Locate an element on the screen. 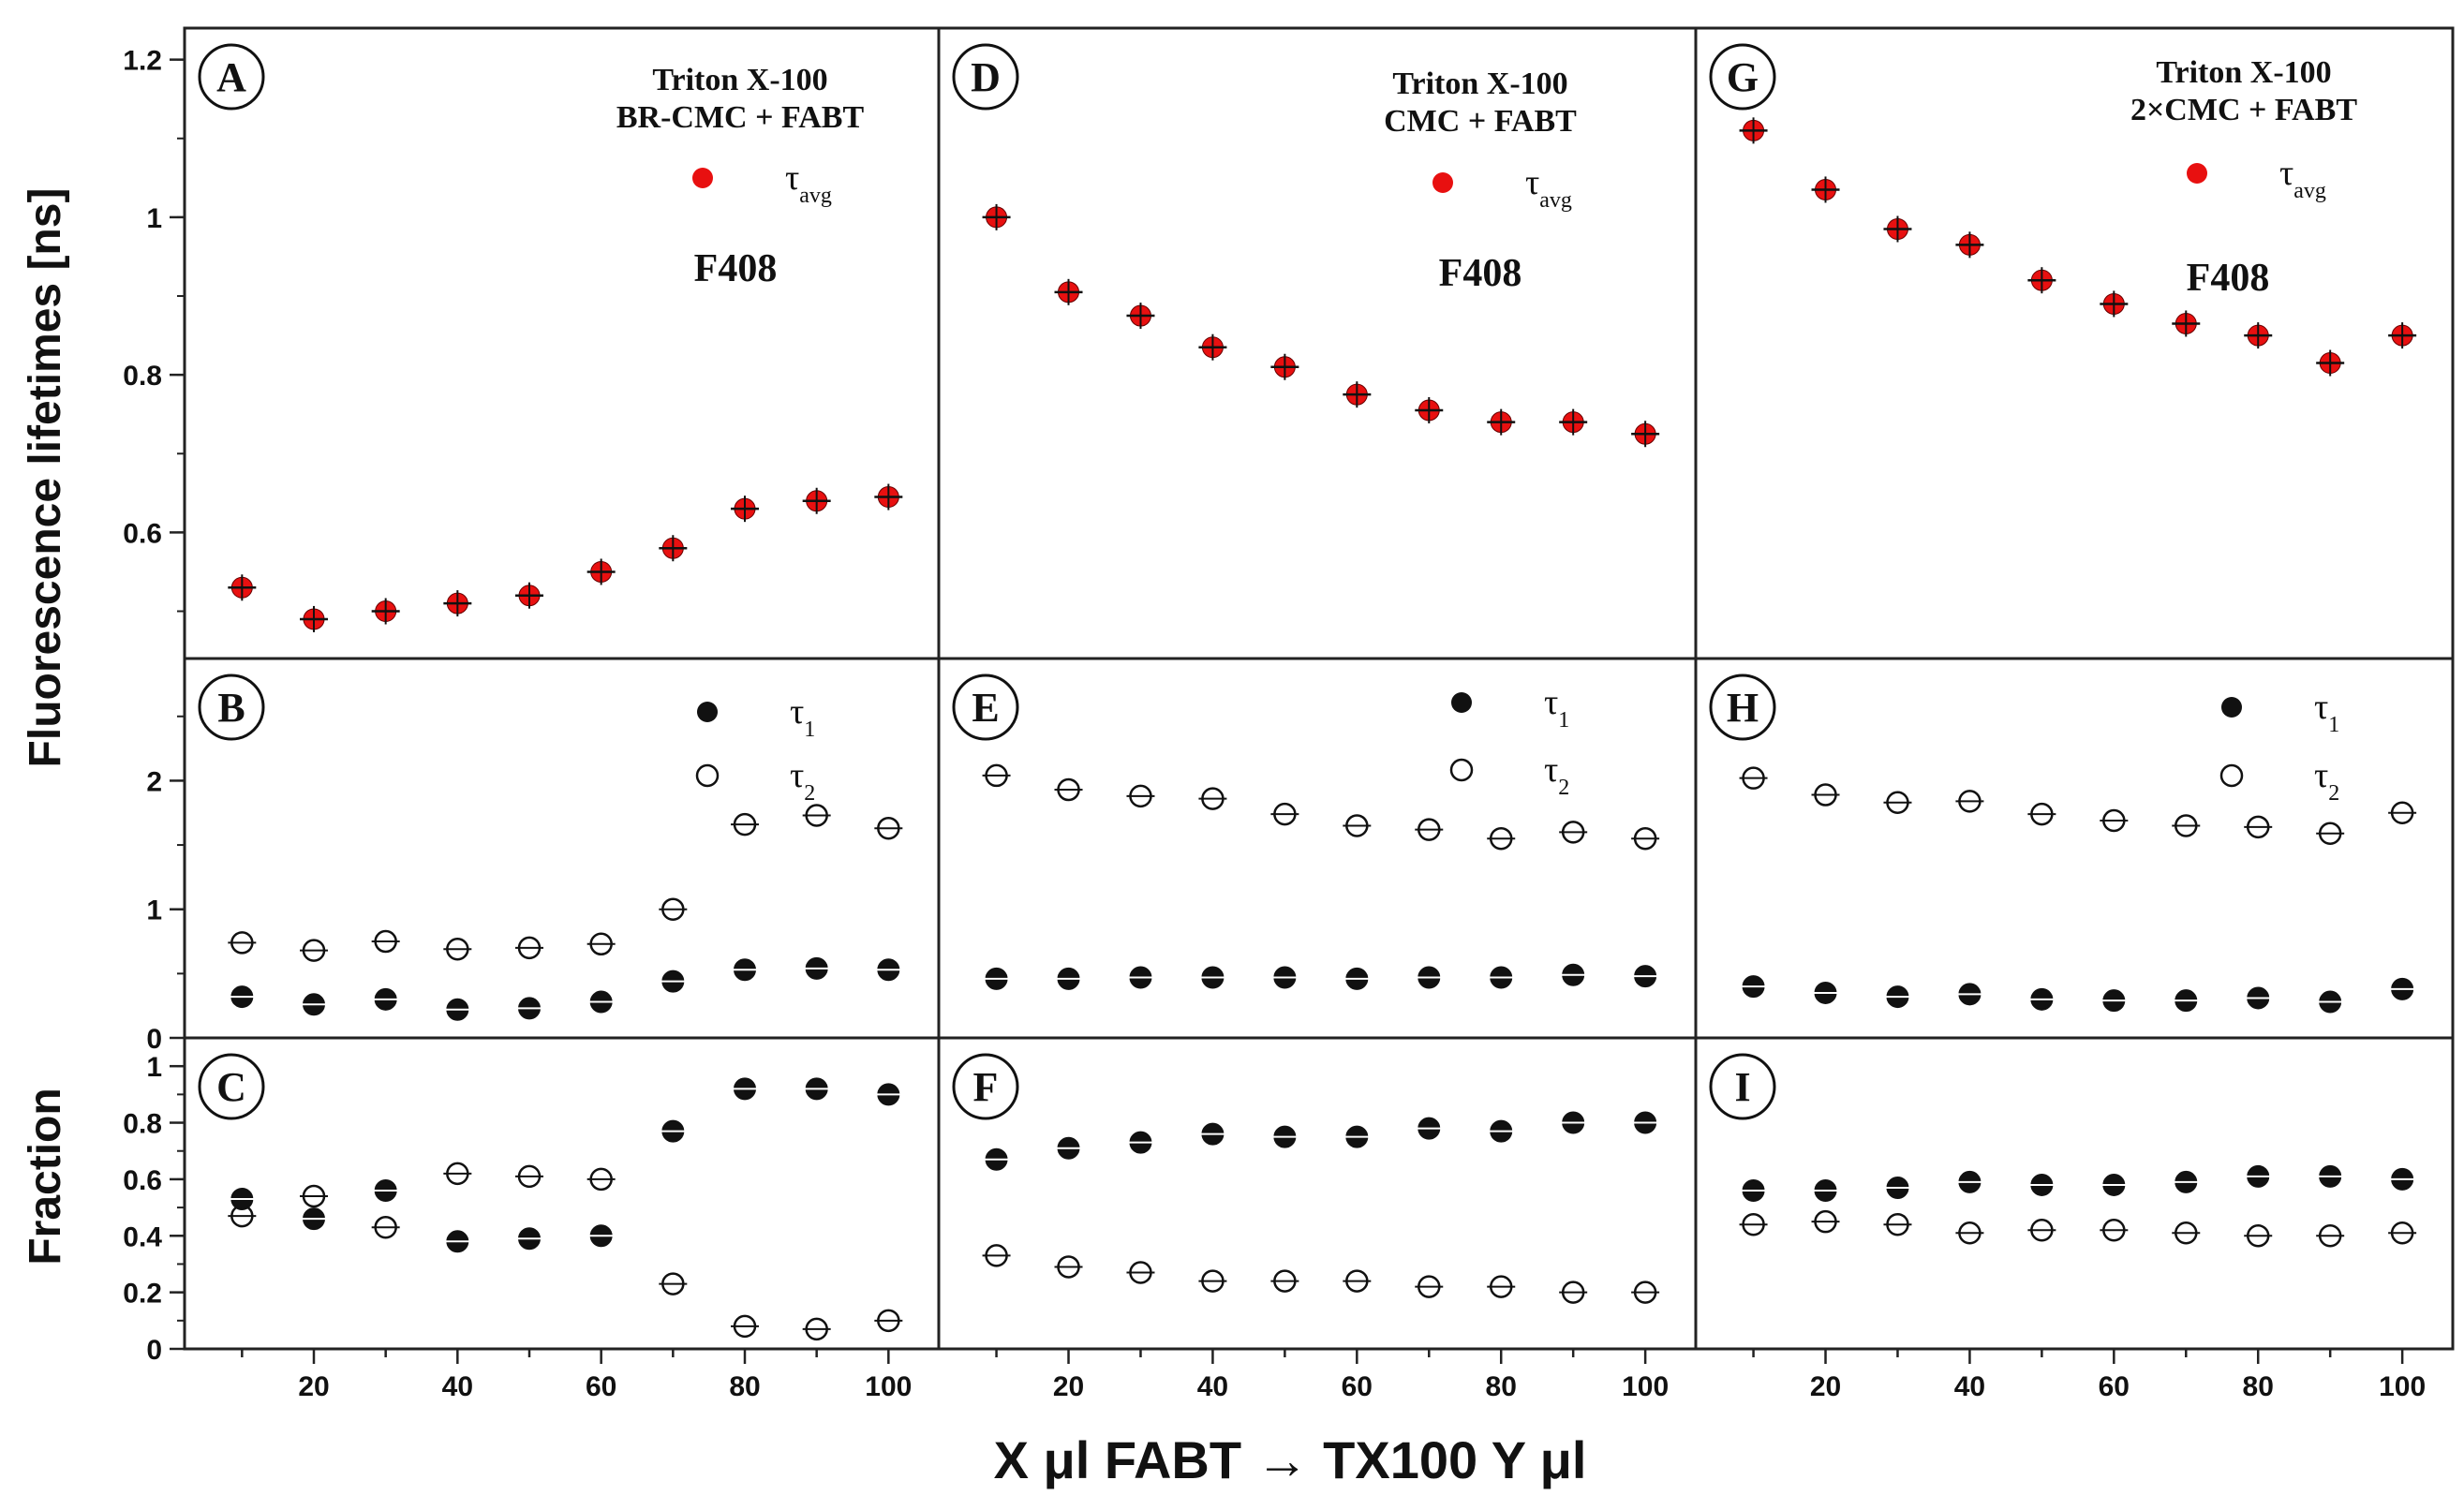  panel-letter-B: B is located at coordinates (231, 708).